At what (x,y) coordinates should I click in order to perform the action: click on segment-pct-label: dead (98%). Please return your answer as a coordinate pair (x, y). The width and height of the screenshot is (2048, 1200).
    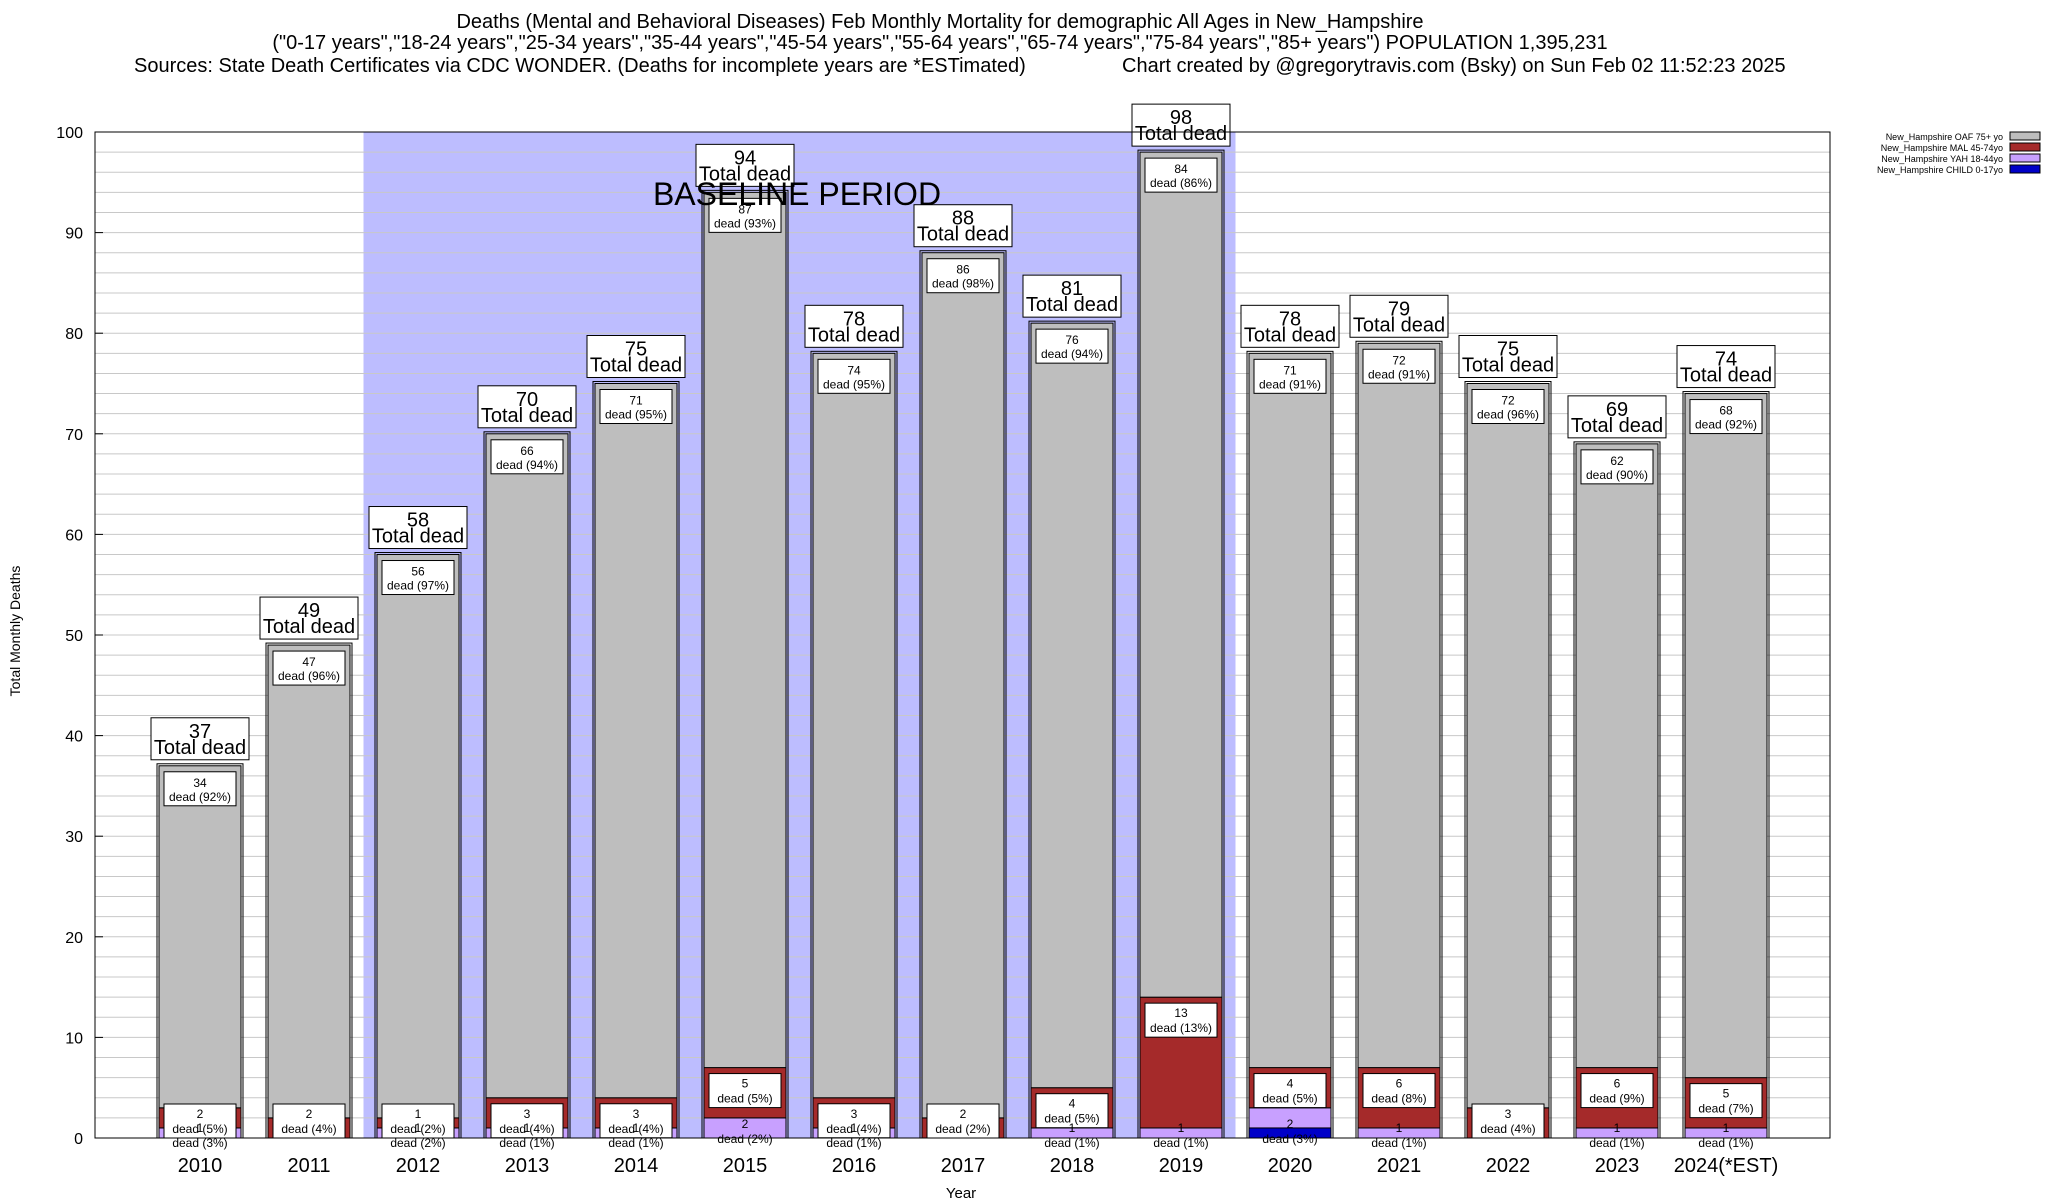
    Looking at the image, I should click on (963, 284).